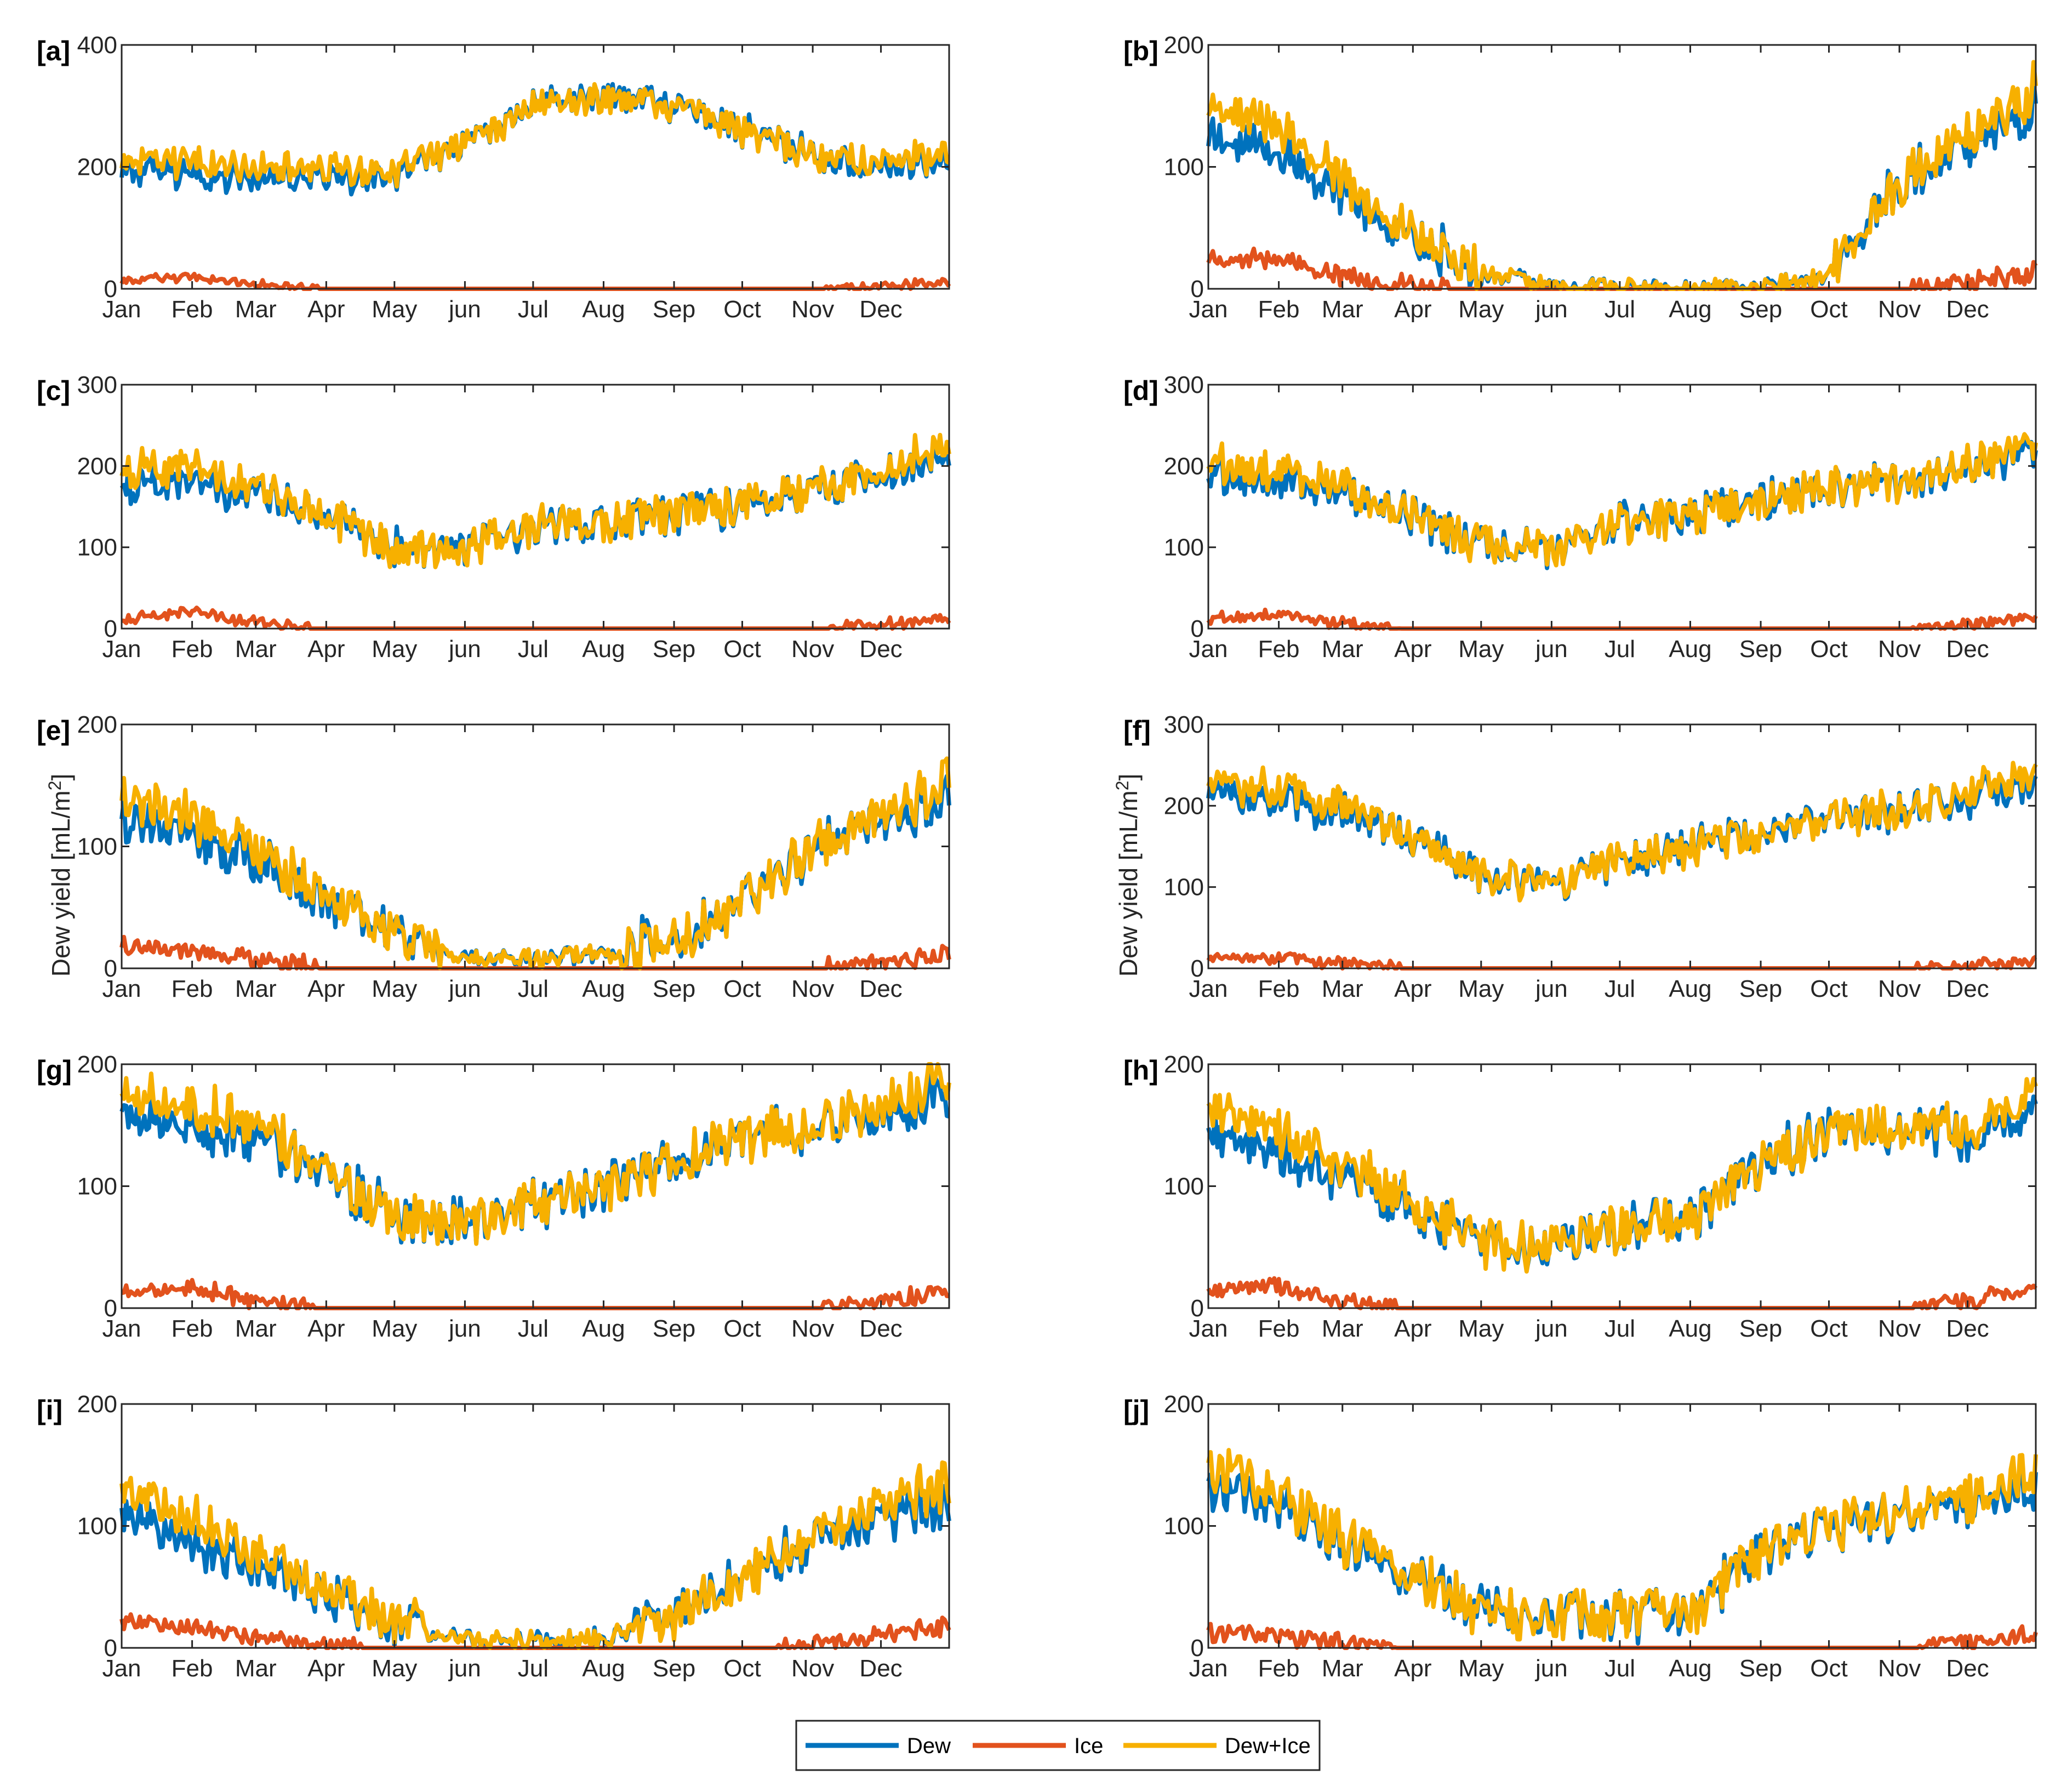  I want to click on panel-label: [h], so click(1140, 1070).